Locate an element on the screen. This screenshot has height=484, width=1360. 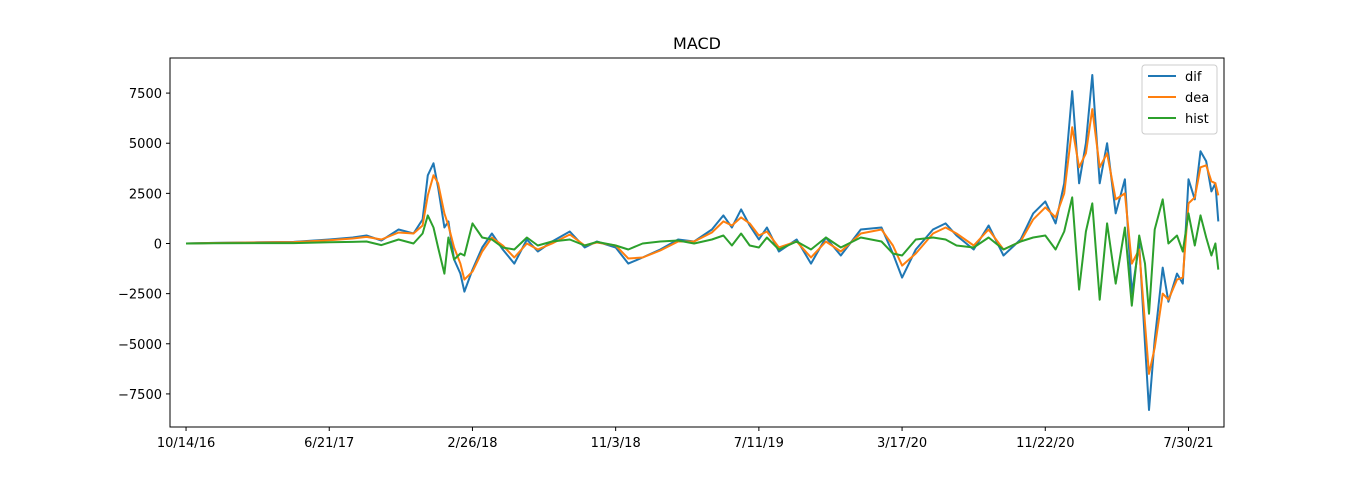
y-tick-label: 2500 is located at coordinates (145, 194).